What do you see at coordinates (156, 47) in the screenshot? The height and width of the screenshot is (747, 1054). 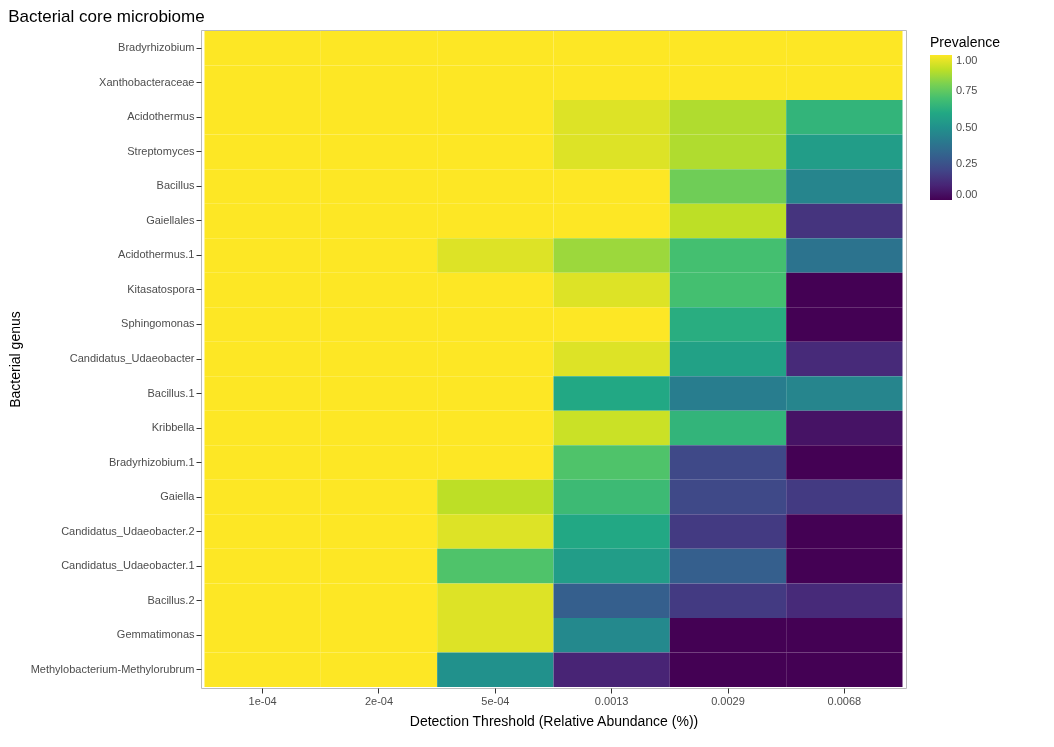 I see `y-tick-label: Bradyrhizobium` at bounding box center [156, 47].